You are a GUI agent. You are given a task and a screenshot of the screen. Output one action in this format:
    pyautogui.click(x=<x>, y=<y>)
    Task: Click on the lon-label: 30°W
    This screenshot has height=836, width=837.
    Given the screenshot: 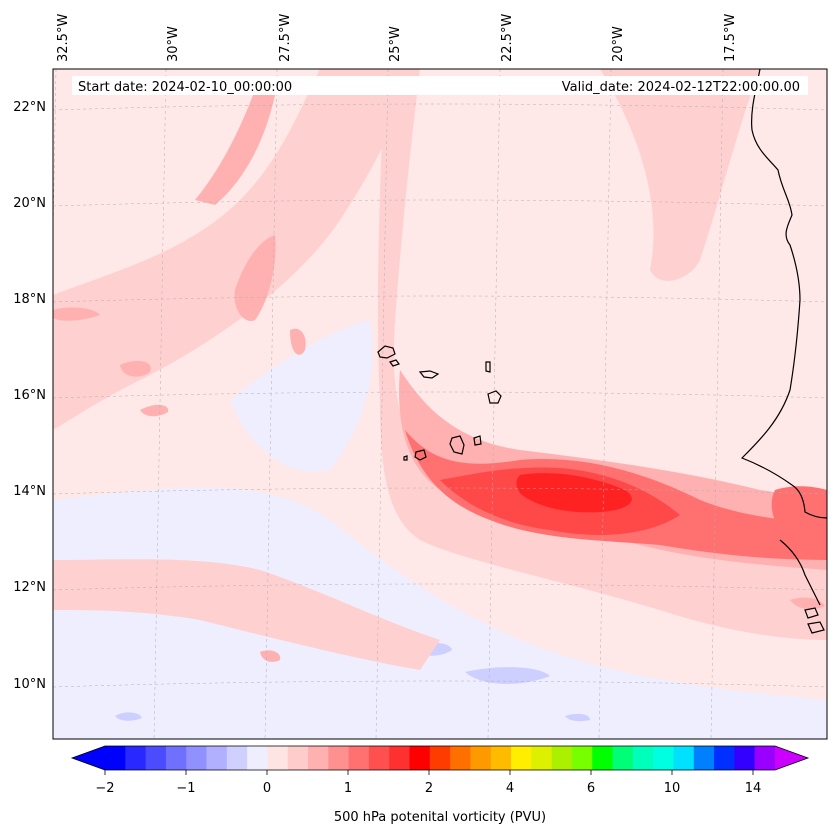 What is the action you would take?
    pyautogui.click(x=173, y=44)
    